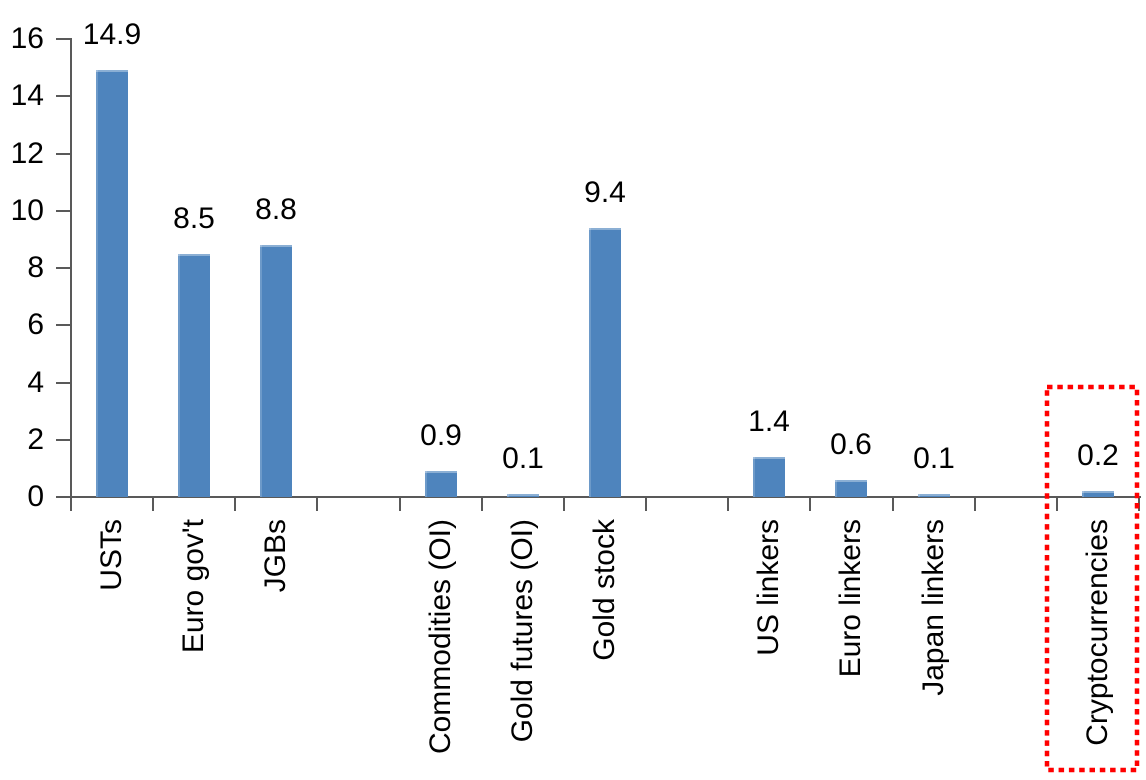  Describe the element at coordinates (35, 496) in the screenshot. I see `y-tick-label: 0` at that location.